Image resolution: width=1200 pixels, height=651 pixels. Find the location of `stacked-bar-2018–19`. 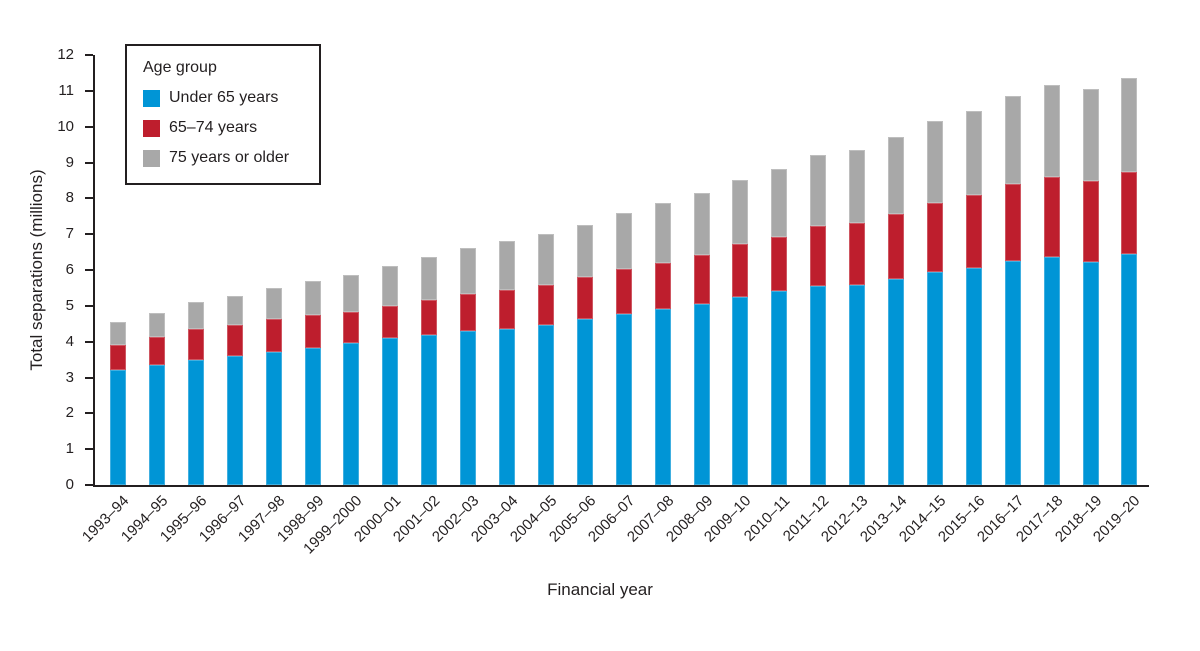

stacked-bar-2018–19 is located at coordinates (1090, 287).